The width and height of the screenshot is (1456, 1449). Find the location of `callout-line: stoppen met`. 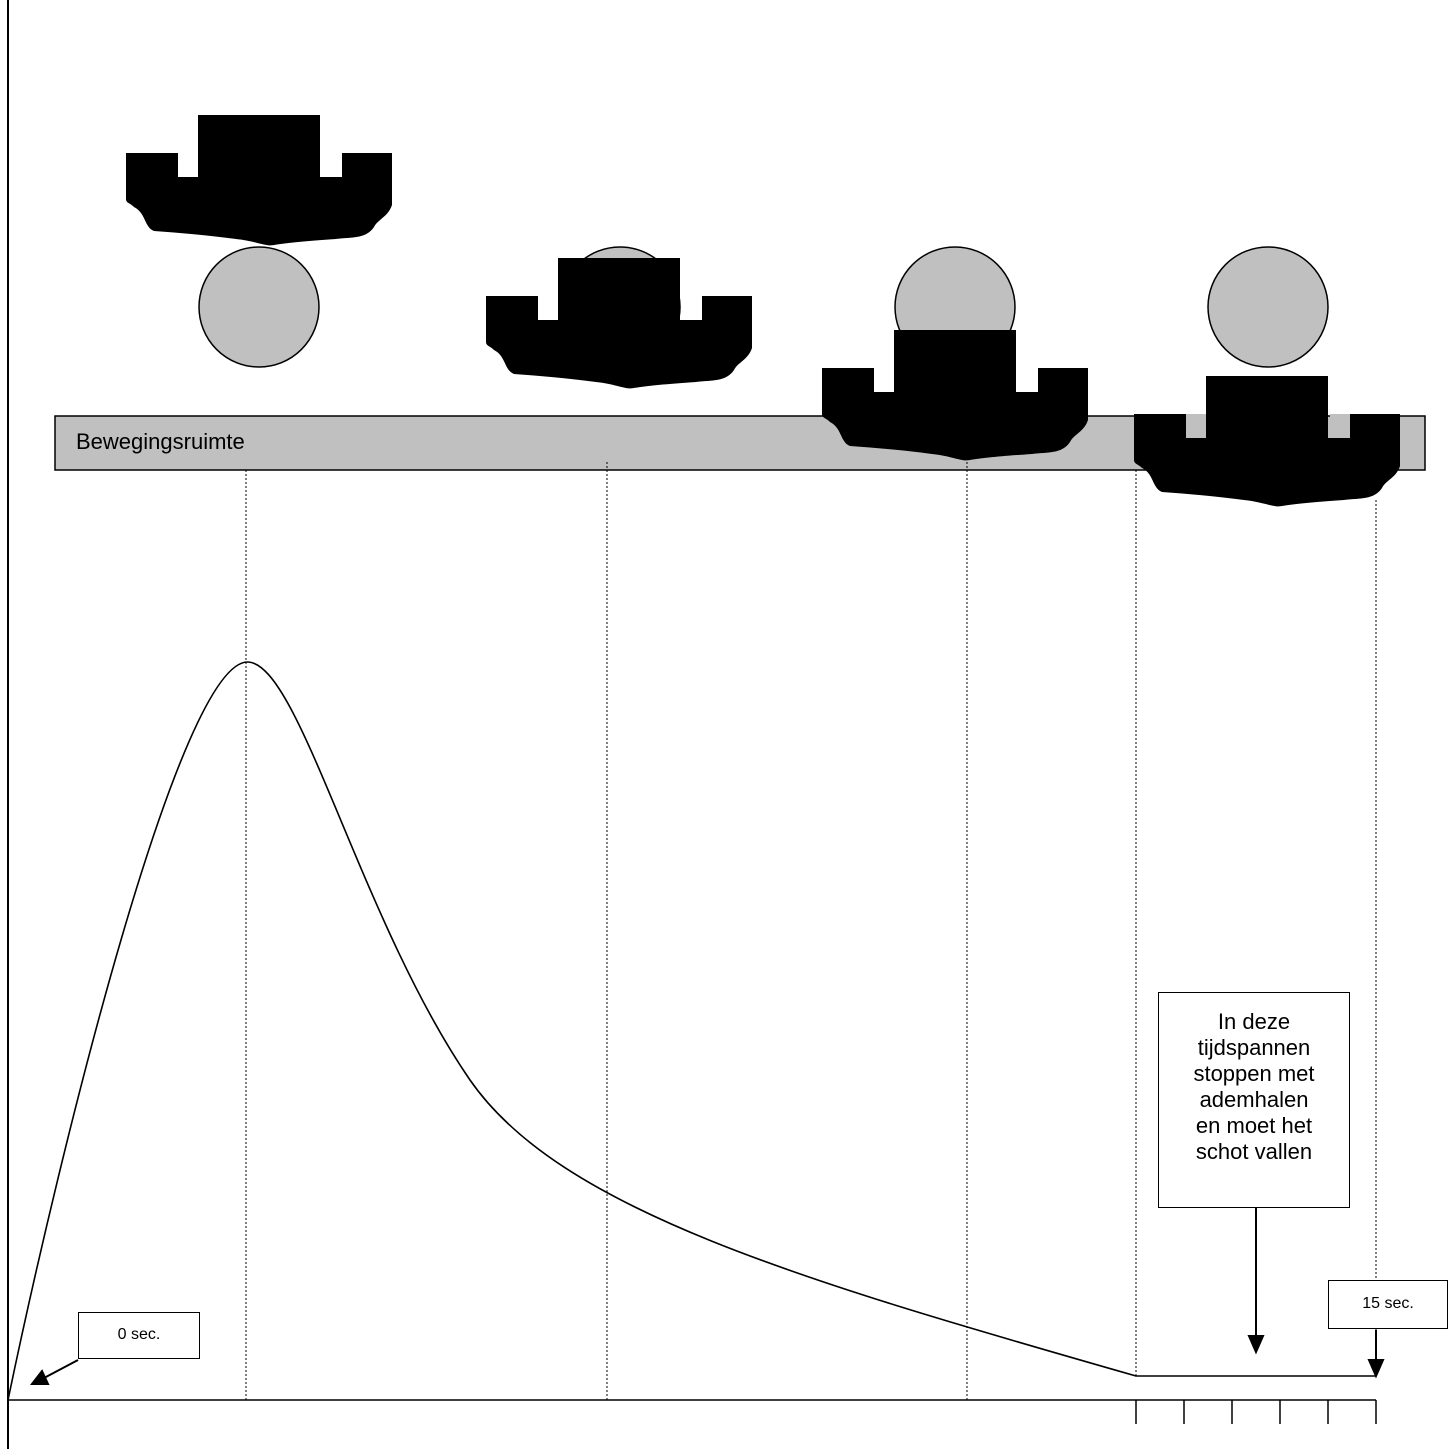

callout-line: stoppen met is located at coordinates (1254, 1073).